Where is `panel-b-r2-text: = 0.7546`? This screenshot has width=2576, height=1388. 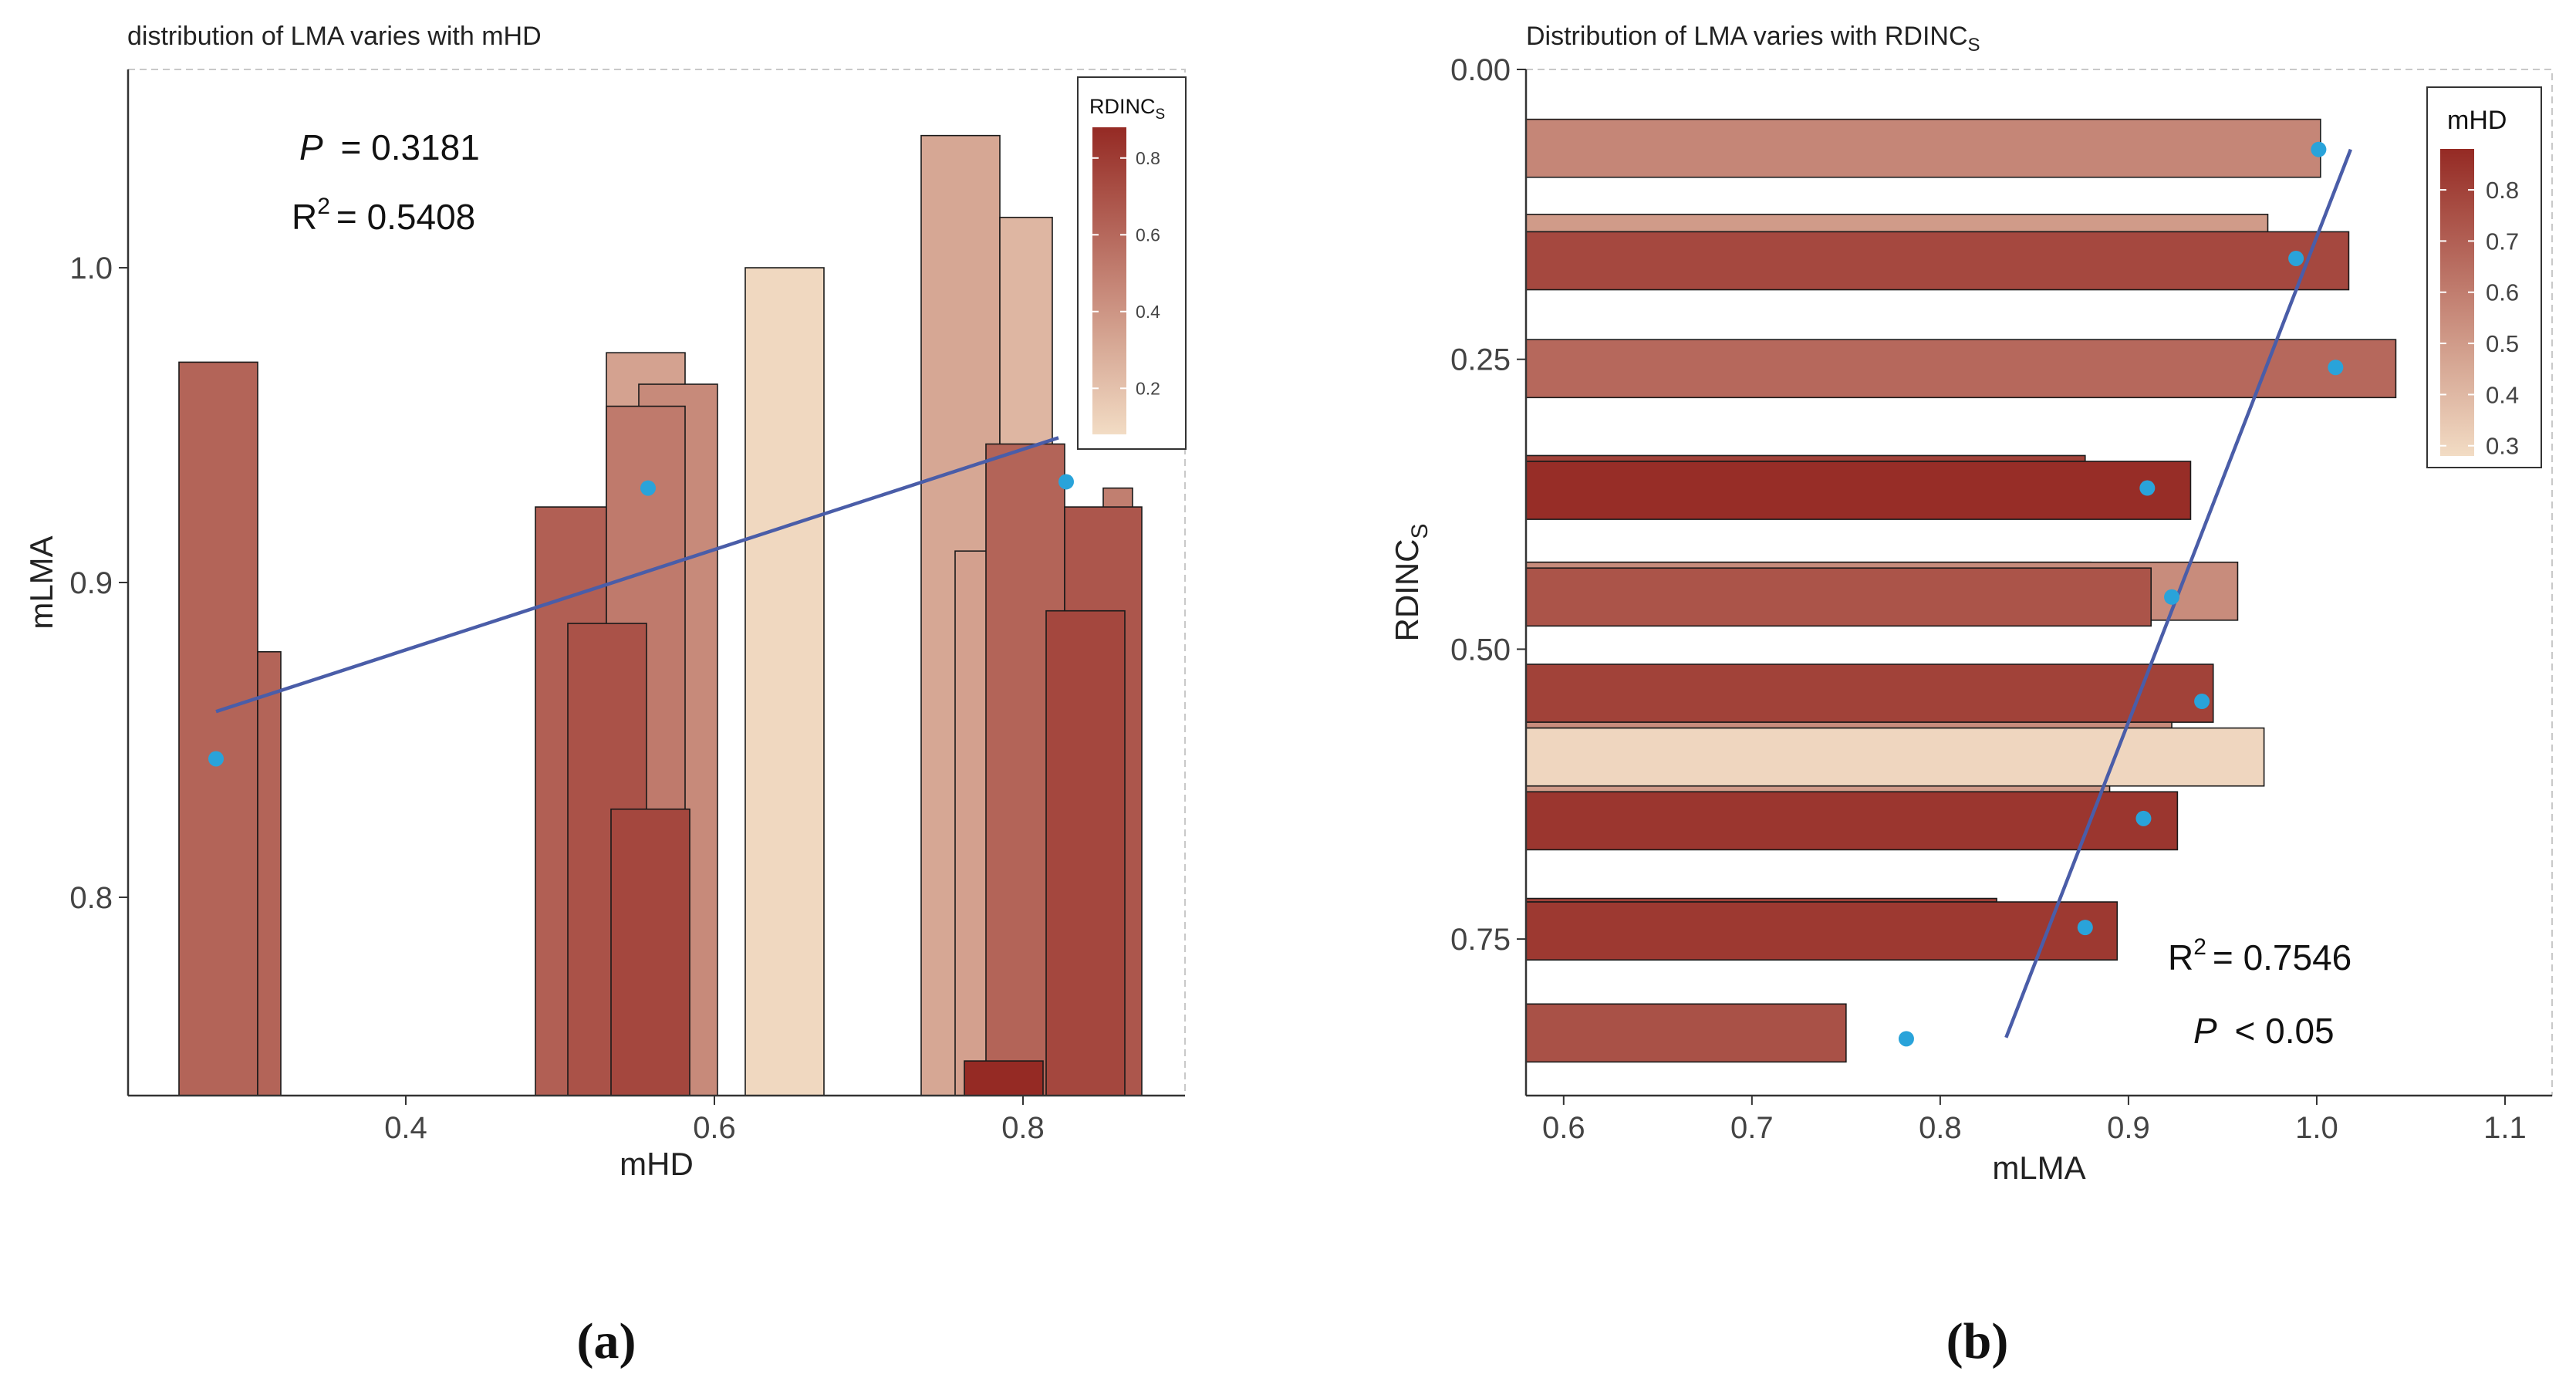 panel-b-r2-text: = 0.7546 is located at coordinates (2282, 957).